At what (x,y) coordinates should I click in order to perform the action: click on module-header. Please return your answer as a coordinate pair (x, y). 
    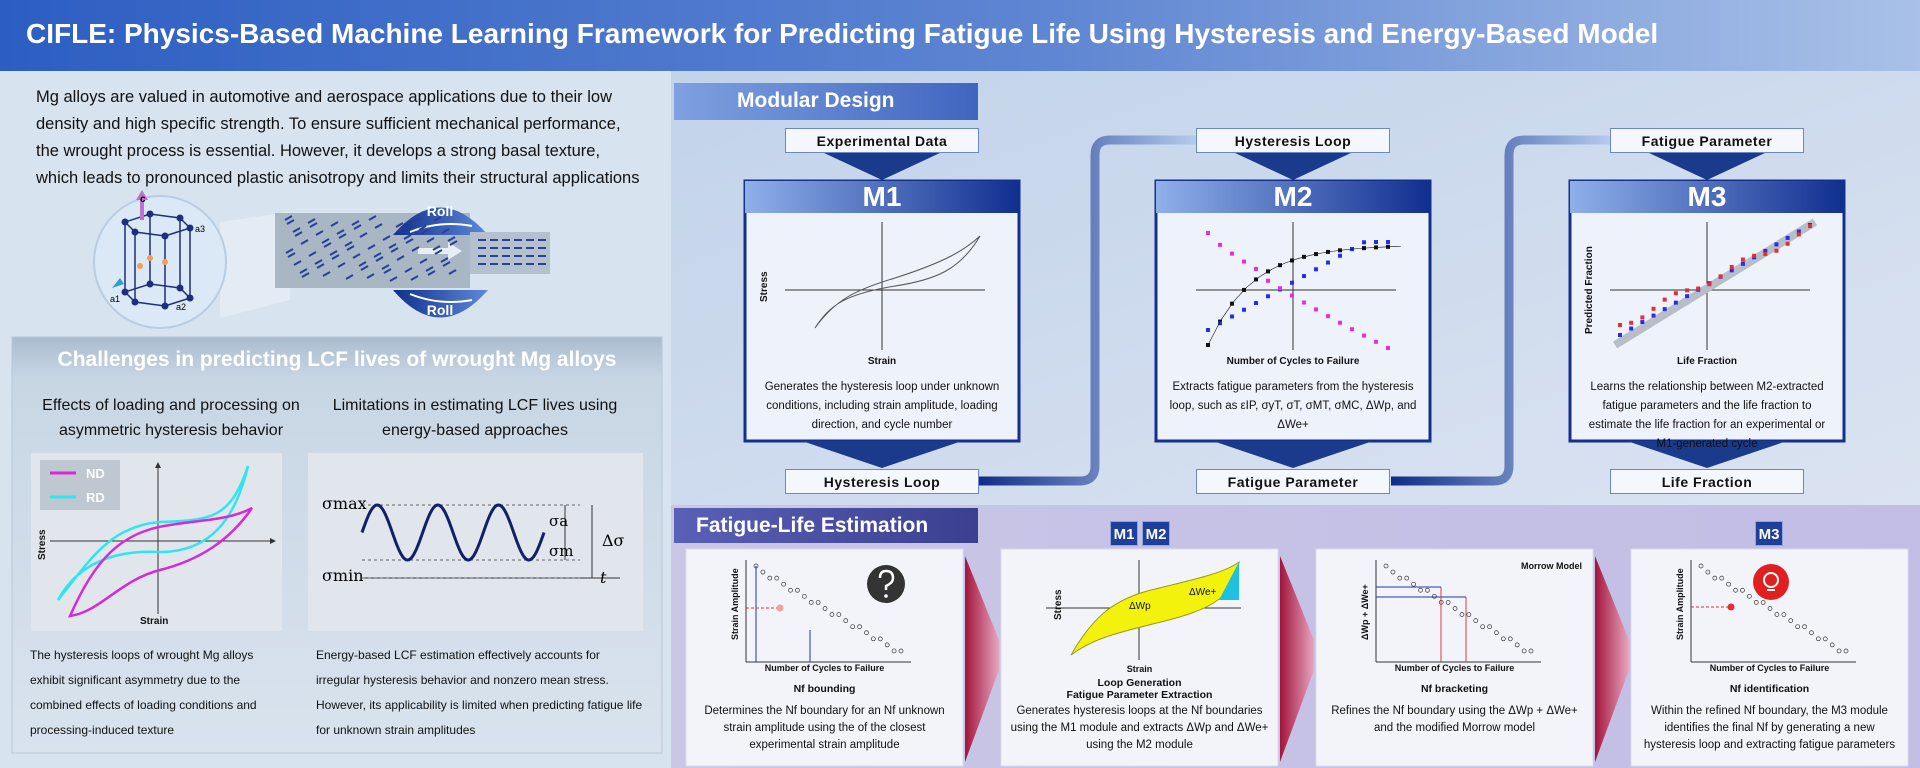
    Looking at the image, I should click on (1293, 197).